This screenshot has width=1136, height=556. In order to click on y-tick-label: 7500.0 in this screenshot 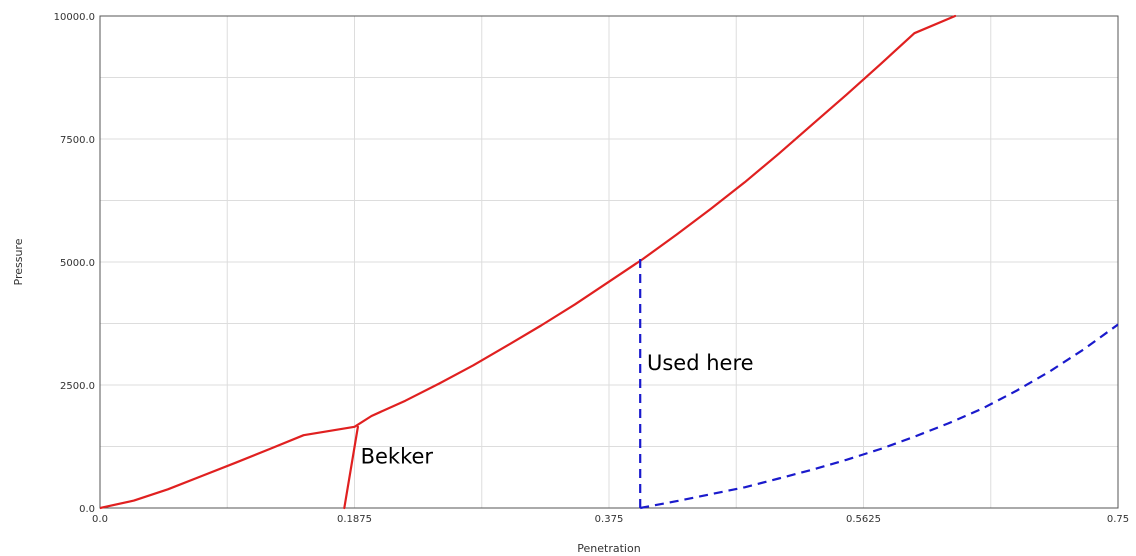, I will do `click(77, 140)`.